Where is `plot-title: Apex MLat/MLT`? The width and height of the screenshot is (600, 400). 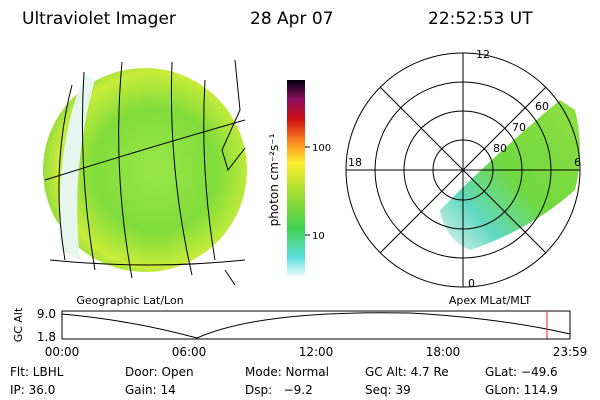 plot-title: Apex MLat/MLT is located at coordinates (490, 300).